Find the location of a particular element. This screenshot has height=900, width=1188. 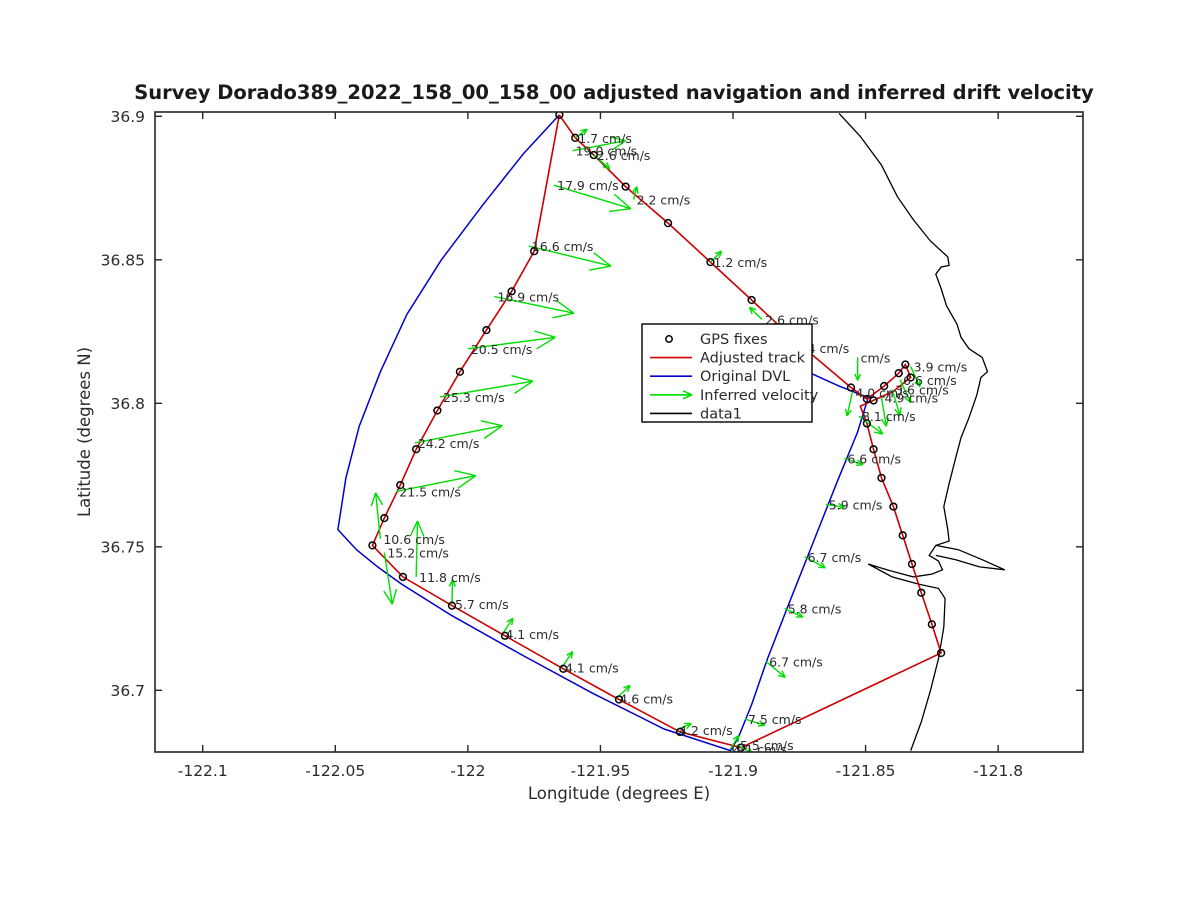

legend-item-data1: data1 is located at coordinates (696, 414).